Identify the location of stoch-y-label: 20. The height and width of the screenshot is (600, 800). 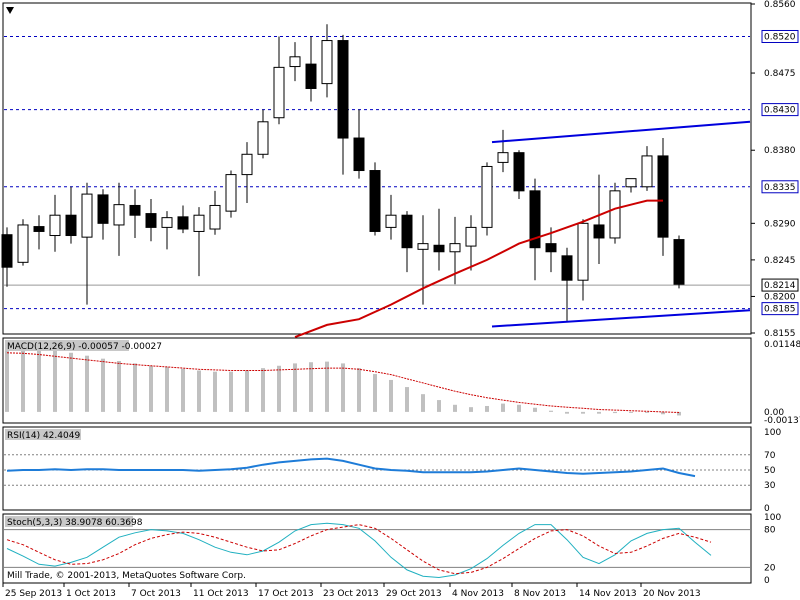
(770, 568).